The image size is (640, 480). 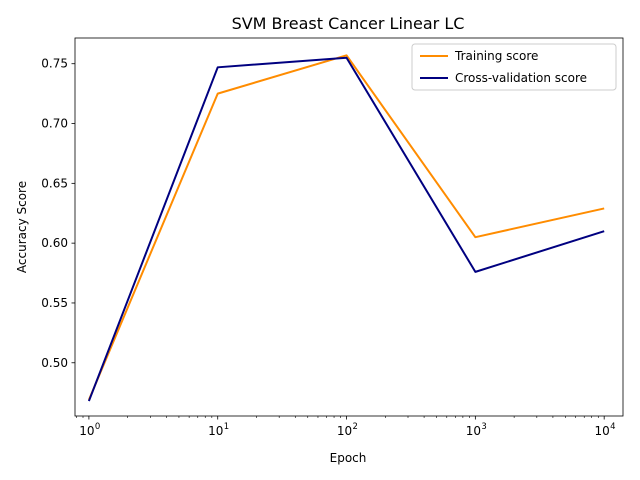 I want to click on legend-box, so click(x=514, y=67).